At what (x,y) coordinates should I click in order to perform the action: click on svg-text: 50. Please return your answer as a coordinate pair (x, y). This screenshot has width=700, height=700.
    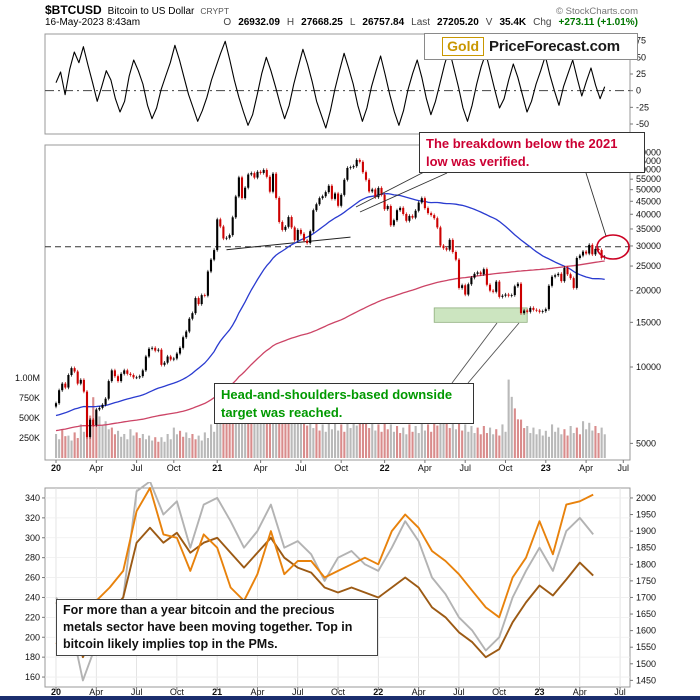
    Looking at the image, I should click on (641, 57).